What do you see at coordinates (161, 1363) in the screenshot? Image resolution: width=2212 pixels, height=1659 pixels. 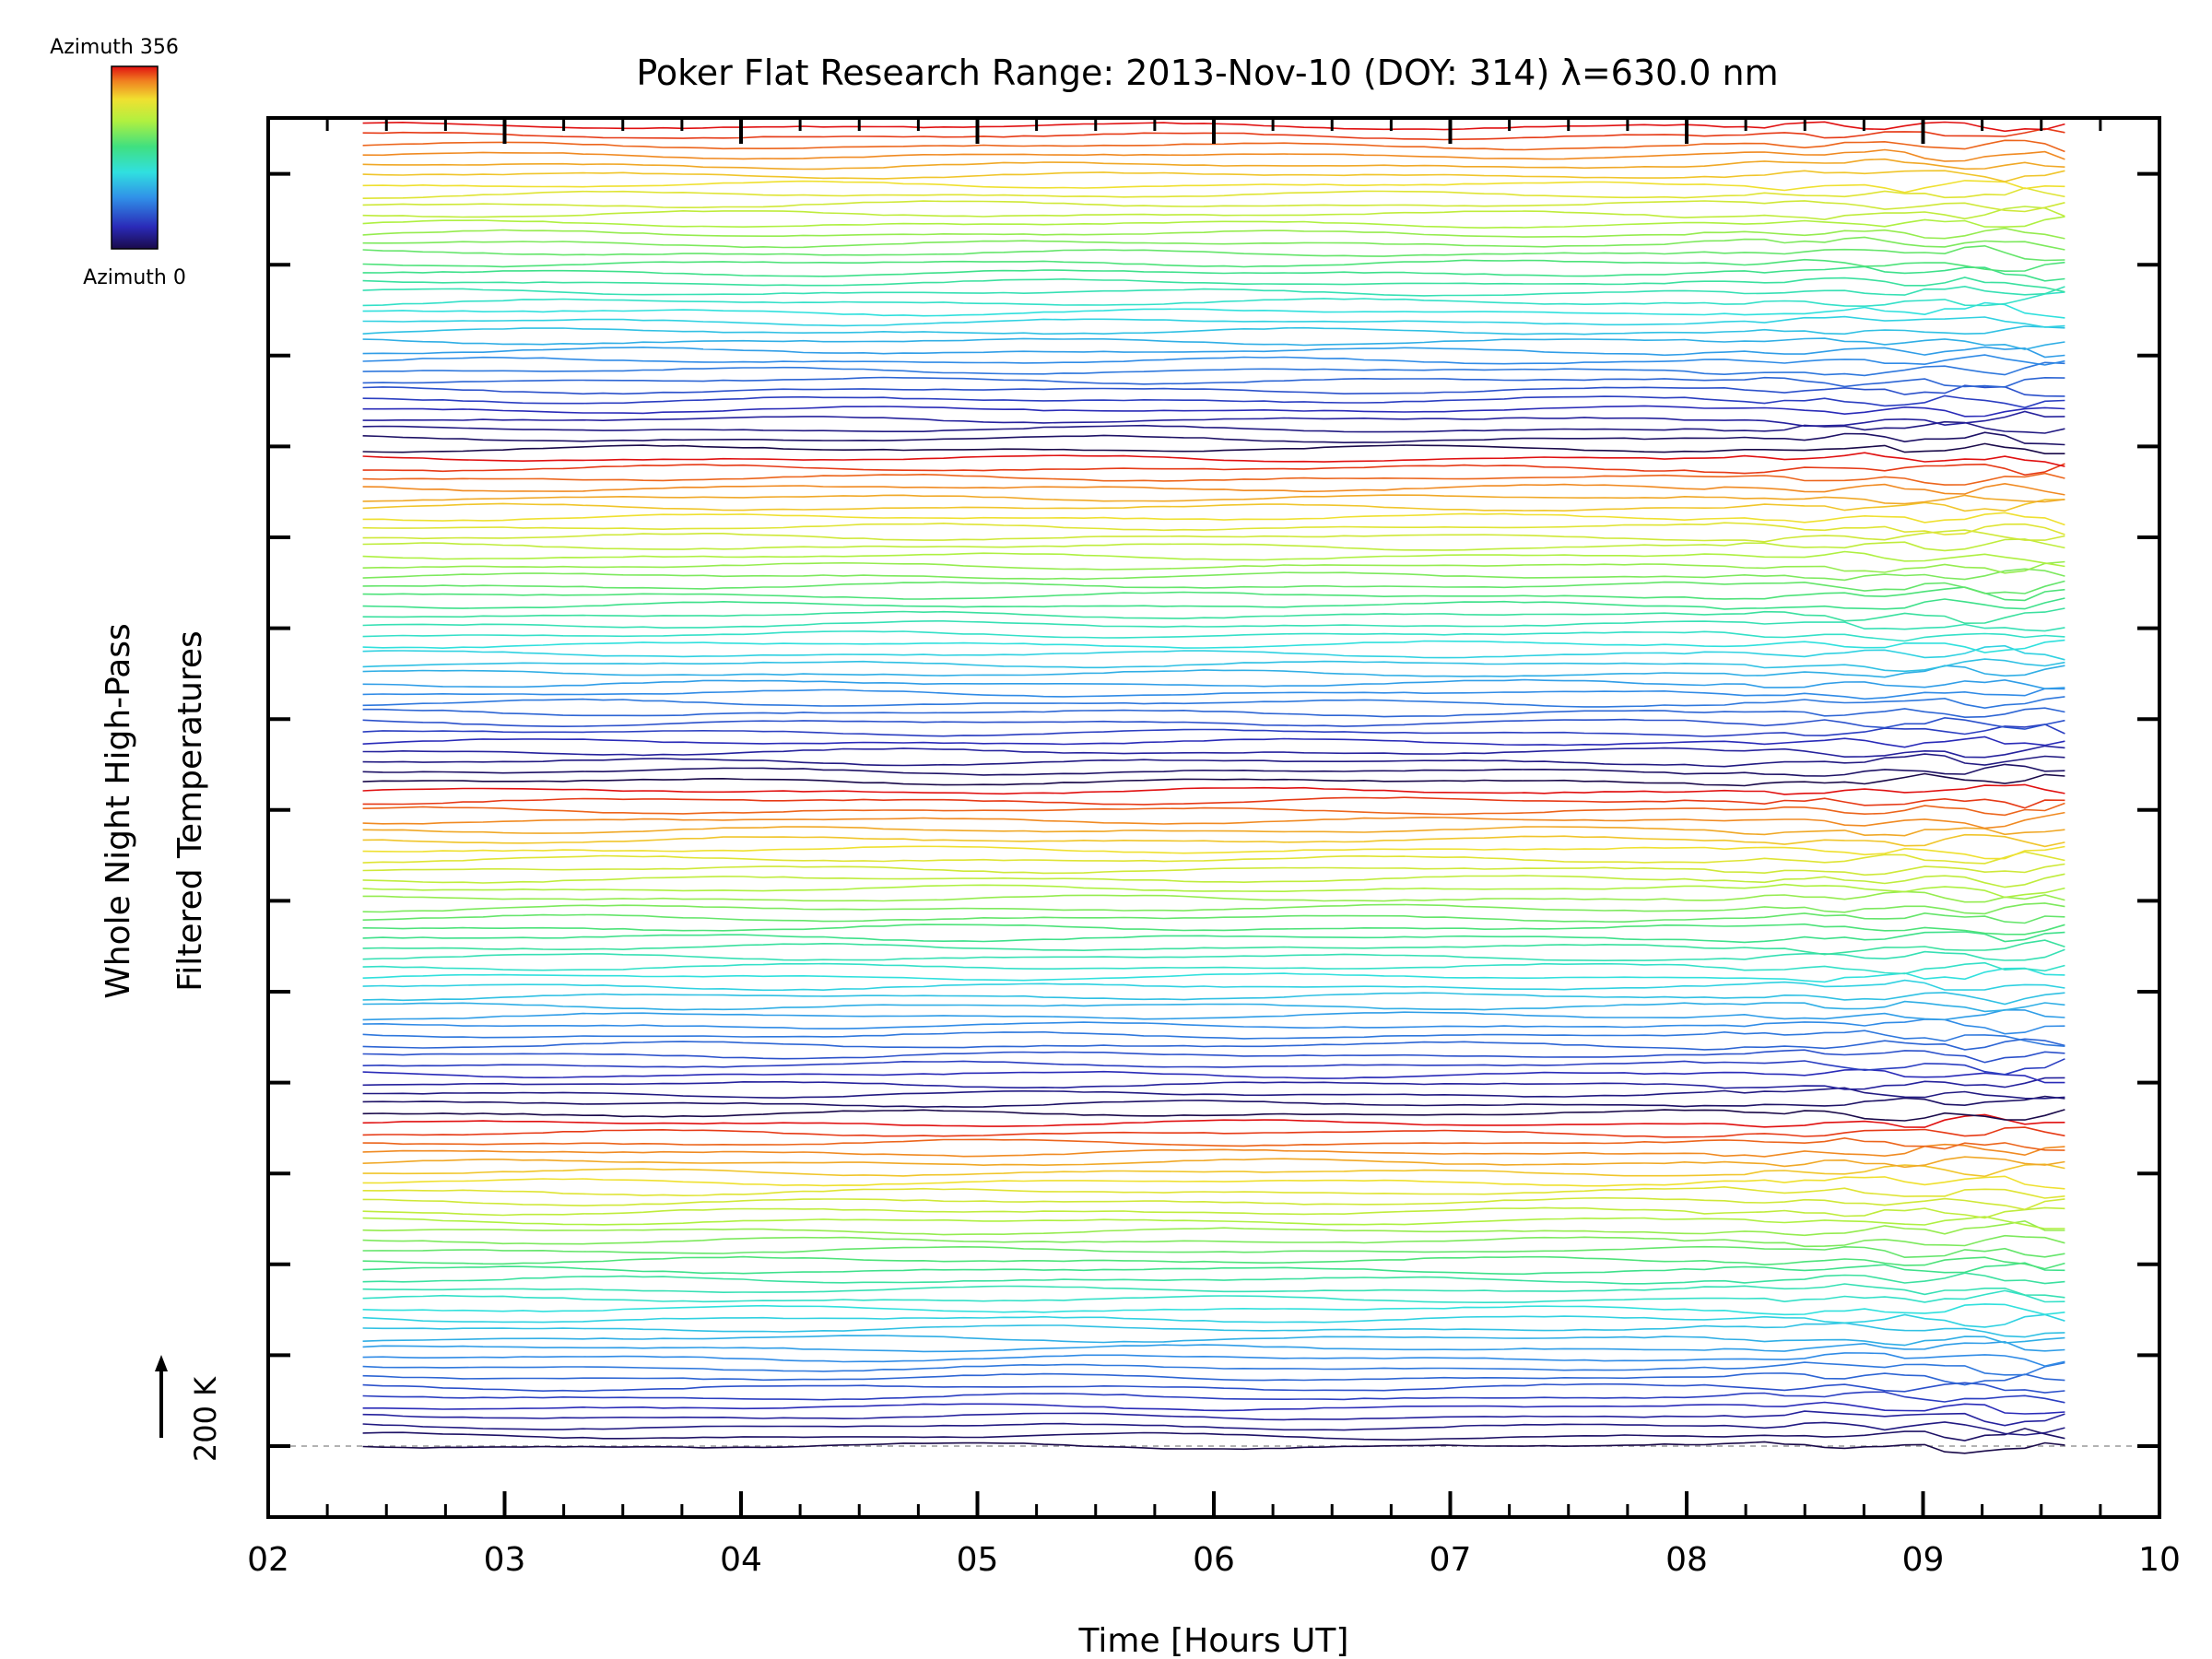 I see `scale-bar-arrow-icon` at bounding box center [161, 1363].